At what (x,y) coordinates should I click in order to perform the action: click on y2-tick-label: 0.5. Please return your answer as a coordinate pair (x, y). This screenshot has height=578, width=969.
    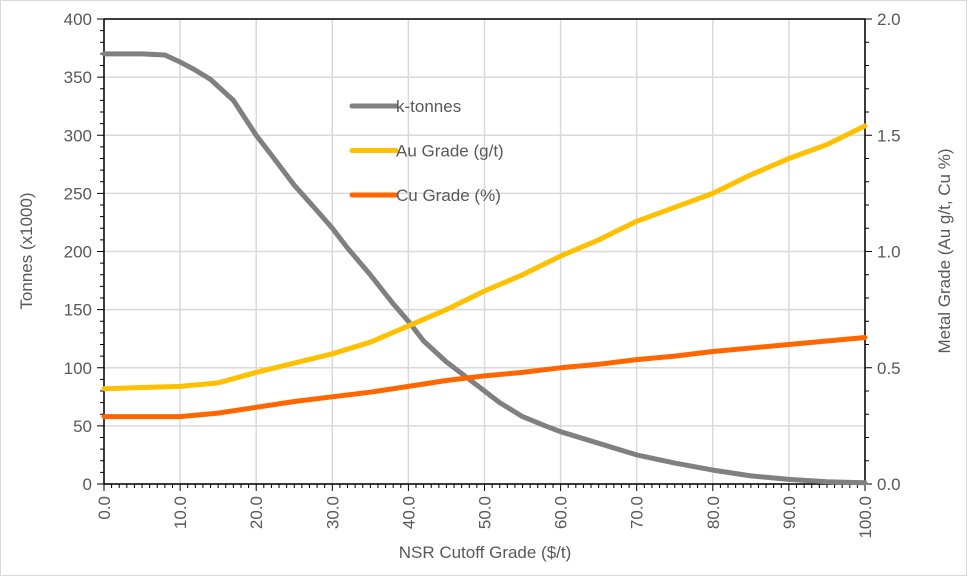
    Looking at the image, I should click on (889, 368).